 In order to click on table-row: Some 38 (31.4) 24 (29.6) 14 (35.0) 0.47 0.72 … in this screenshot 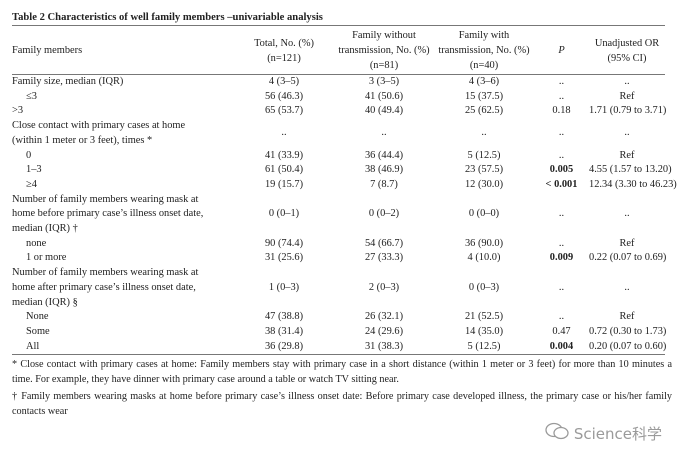, I will do `click(339, 332)`.